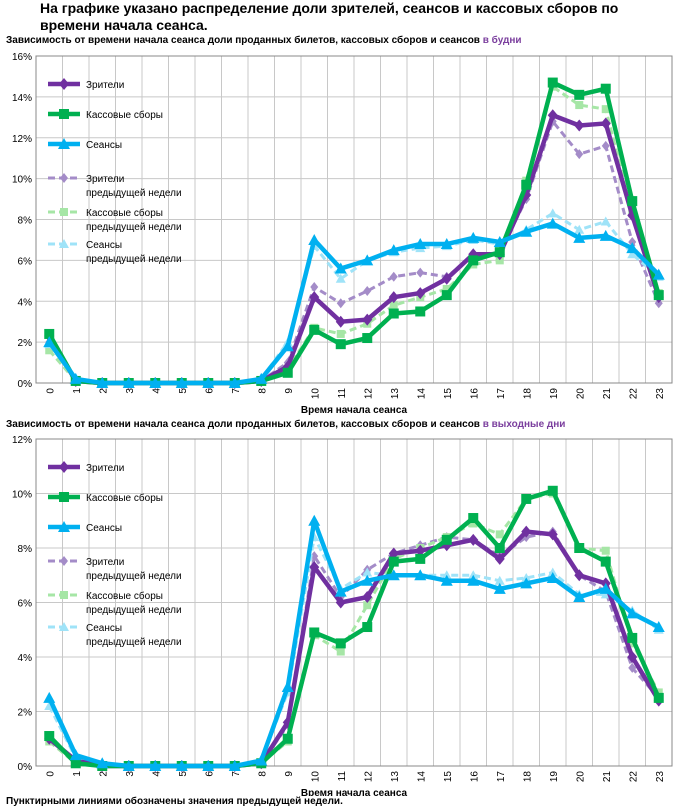 This screenshot has width=679, height=811. What do you see at coordinates (50, 774) in the screenshot?
I see `x-tick-label: 0` at bounding box center [50, 774].